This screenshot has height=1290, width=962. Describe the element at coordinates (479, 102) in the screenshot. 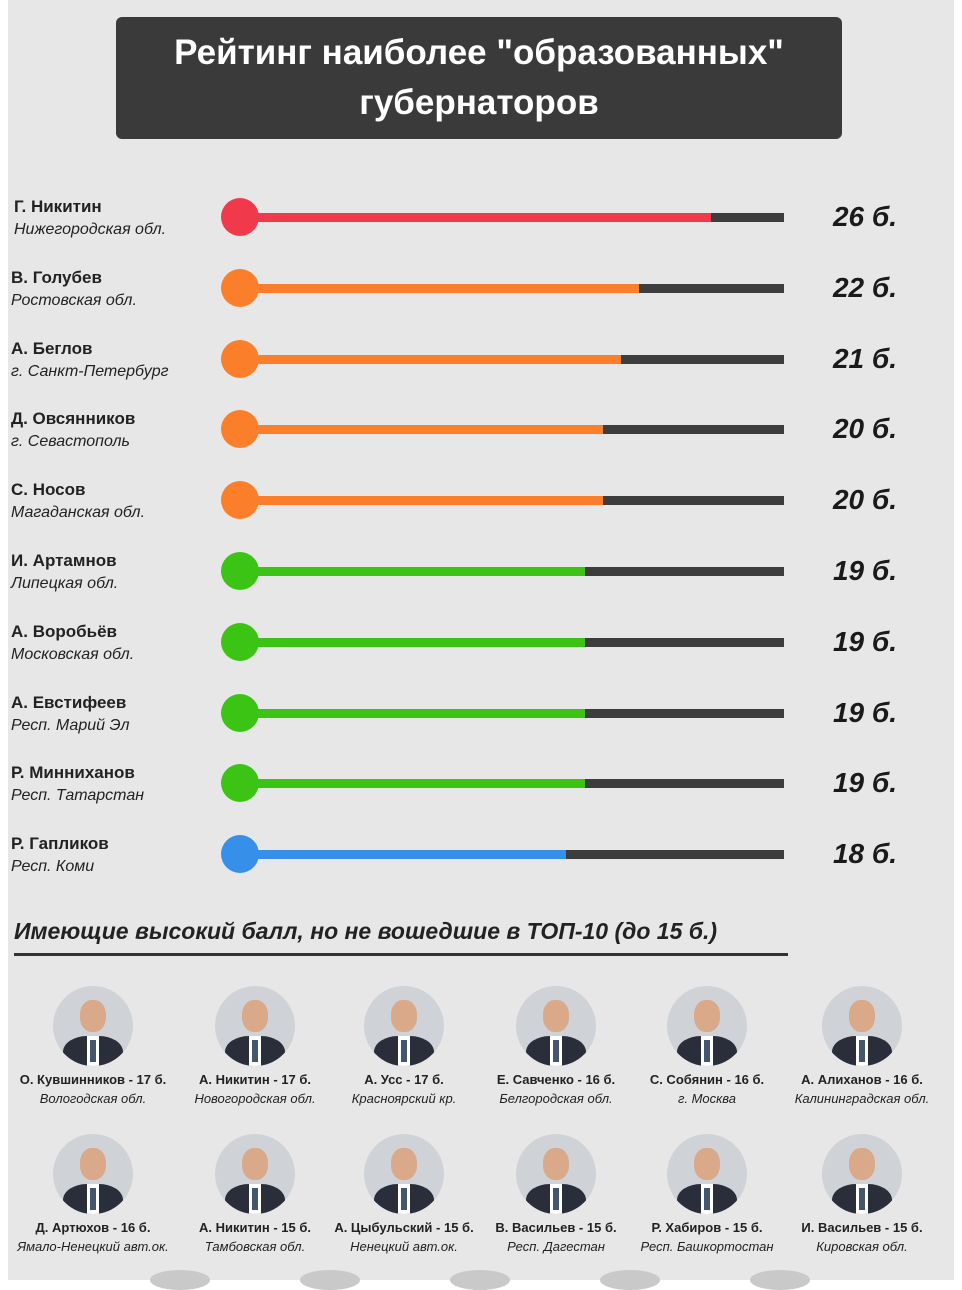

I see `title-line-2: губернаторов` at that location.